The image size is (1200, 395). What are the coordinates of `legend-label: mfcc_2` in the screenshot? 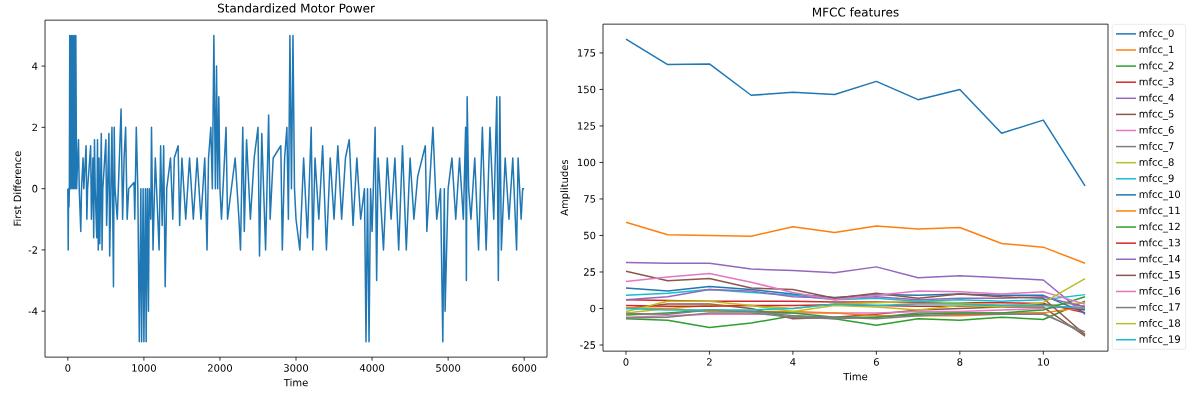 It's located at (1156, 66).